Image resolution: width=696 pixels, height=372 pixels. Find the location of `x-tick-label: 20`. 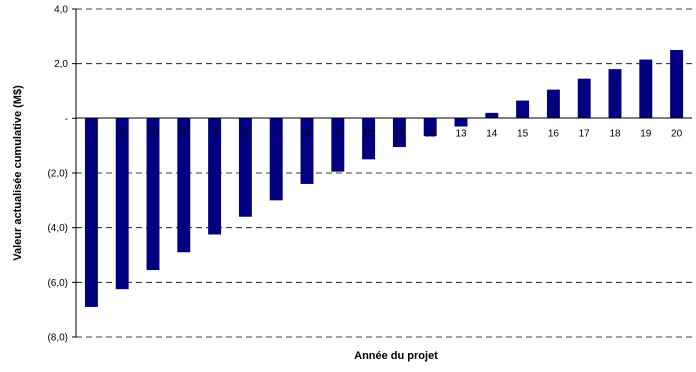

x-tick-label: 20 is located at coordinates (677, 133).